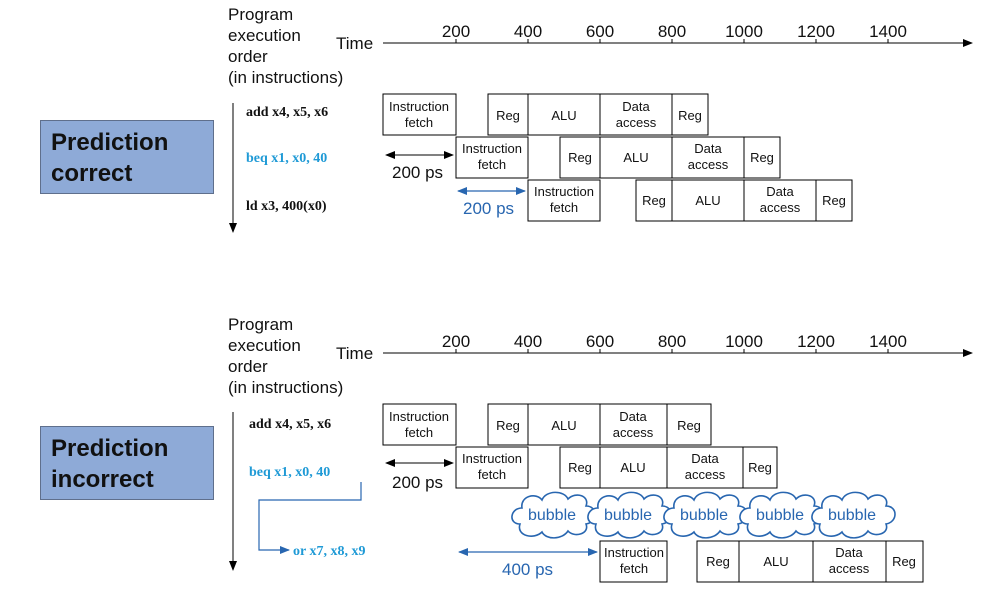  What do you see at coordinates (488, 208) in the screenshot?
I see `delay-label-blue: 200 ps` at bounding box center [488, 208].